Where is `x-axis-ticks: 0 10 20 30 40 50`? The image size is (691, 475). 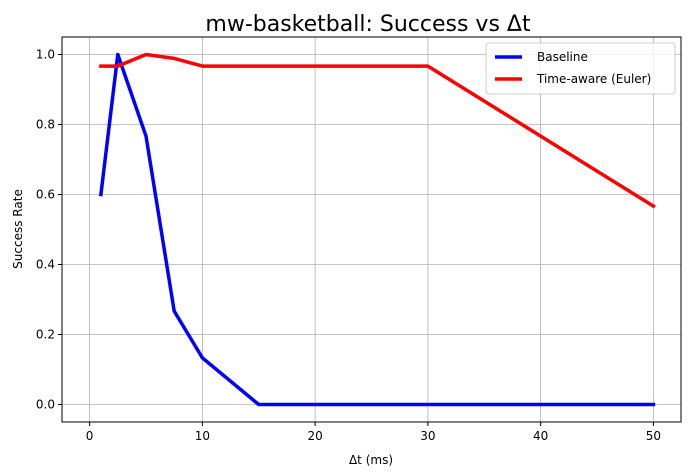 x-axis-ticks: 0 10 20 30 40 50 is located at coordinates (373, 432).